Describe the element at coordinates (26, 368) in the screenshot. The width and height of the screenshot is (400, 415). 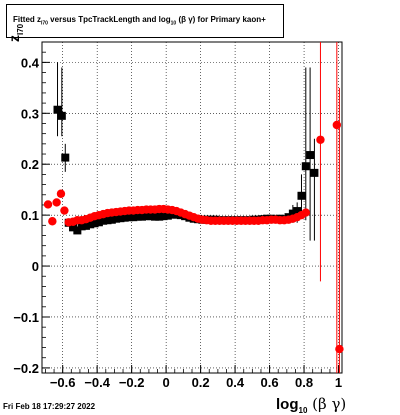
I see `y-tick-label: −0.2` at that location.